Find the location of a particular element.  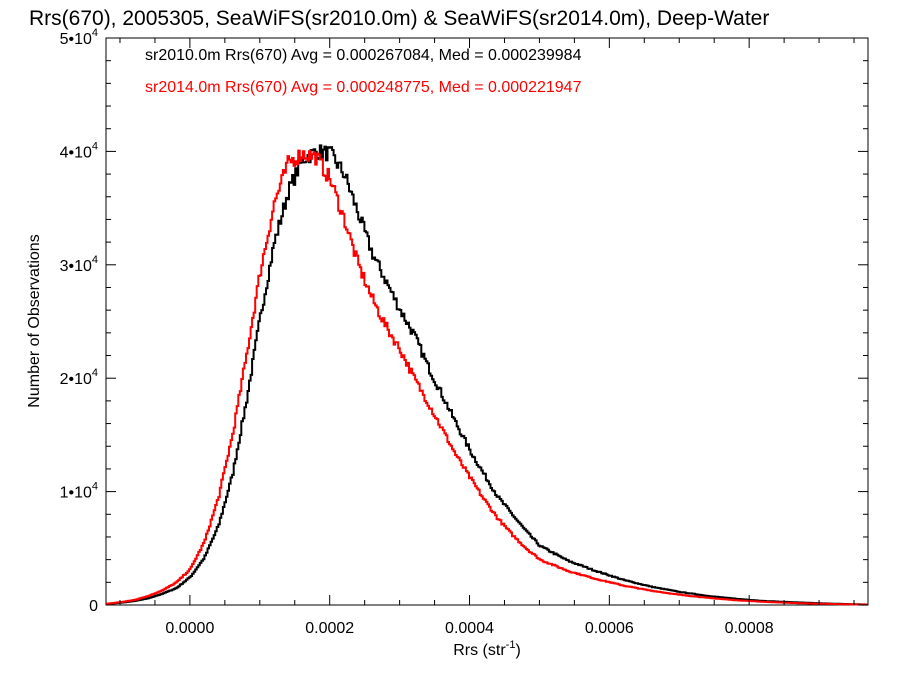

y-tick-label-base: 5•10 is located at coordinates (76, 39).